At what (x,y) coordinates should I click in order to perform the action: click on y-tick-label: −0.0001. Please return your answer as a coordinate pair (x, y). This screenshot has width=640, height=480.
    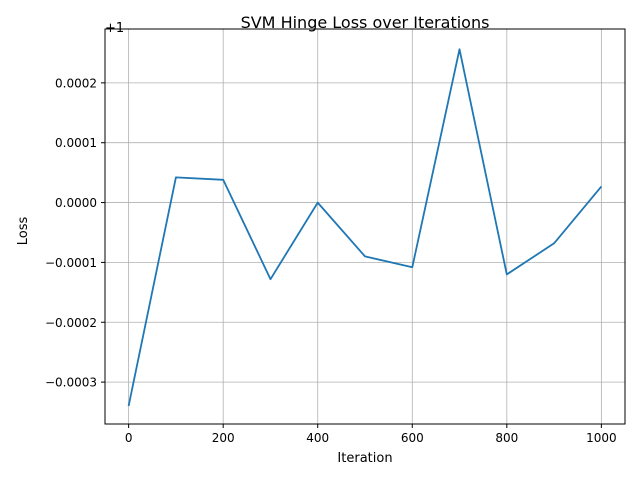
    Looking at the image, I should click on (71, 263).